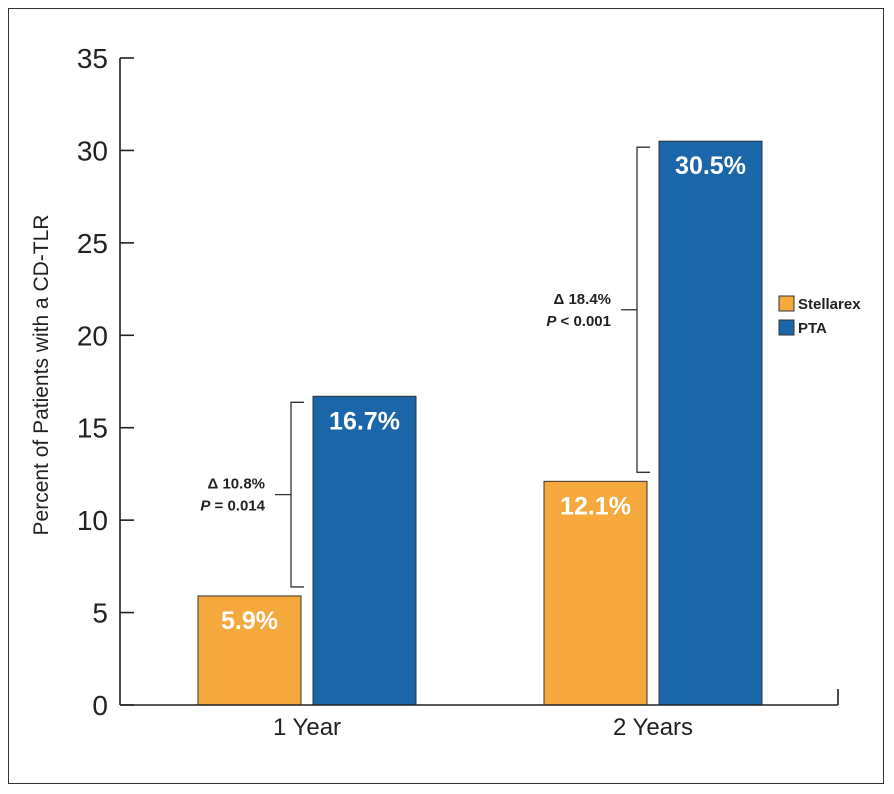 This screenshot has width=894, height=794. I want to click on x-category-label: 2 Years, so click(653, 727).